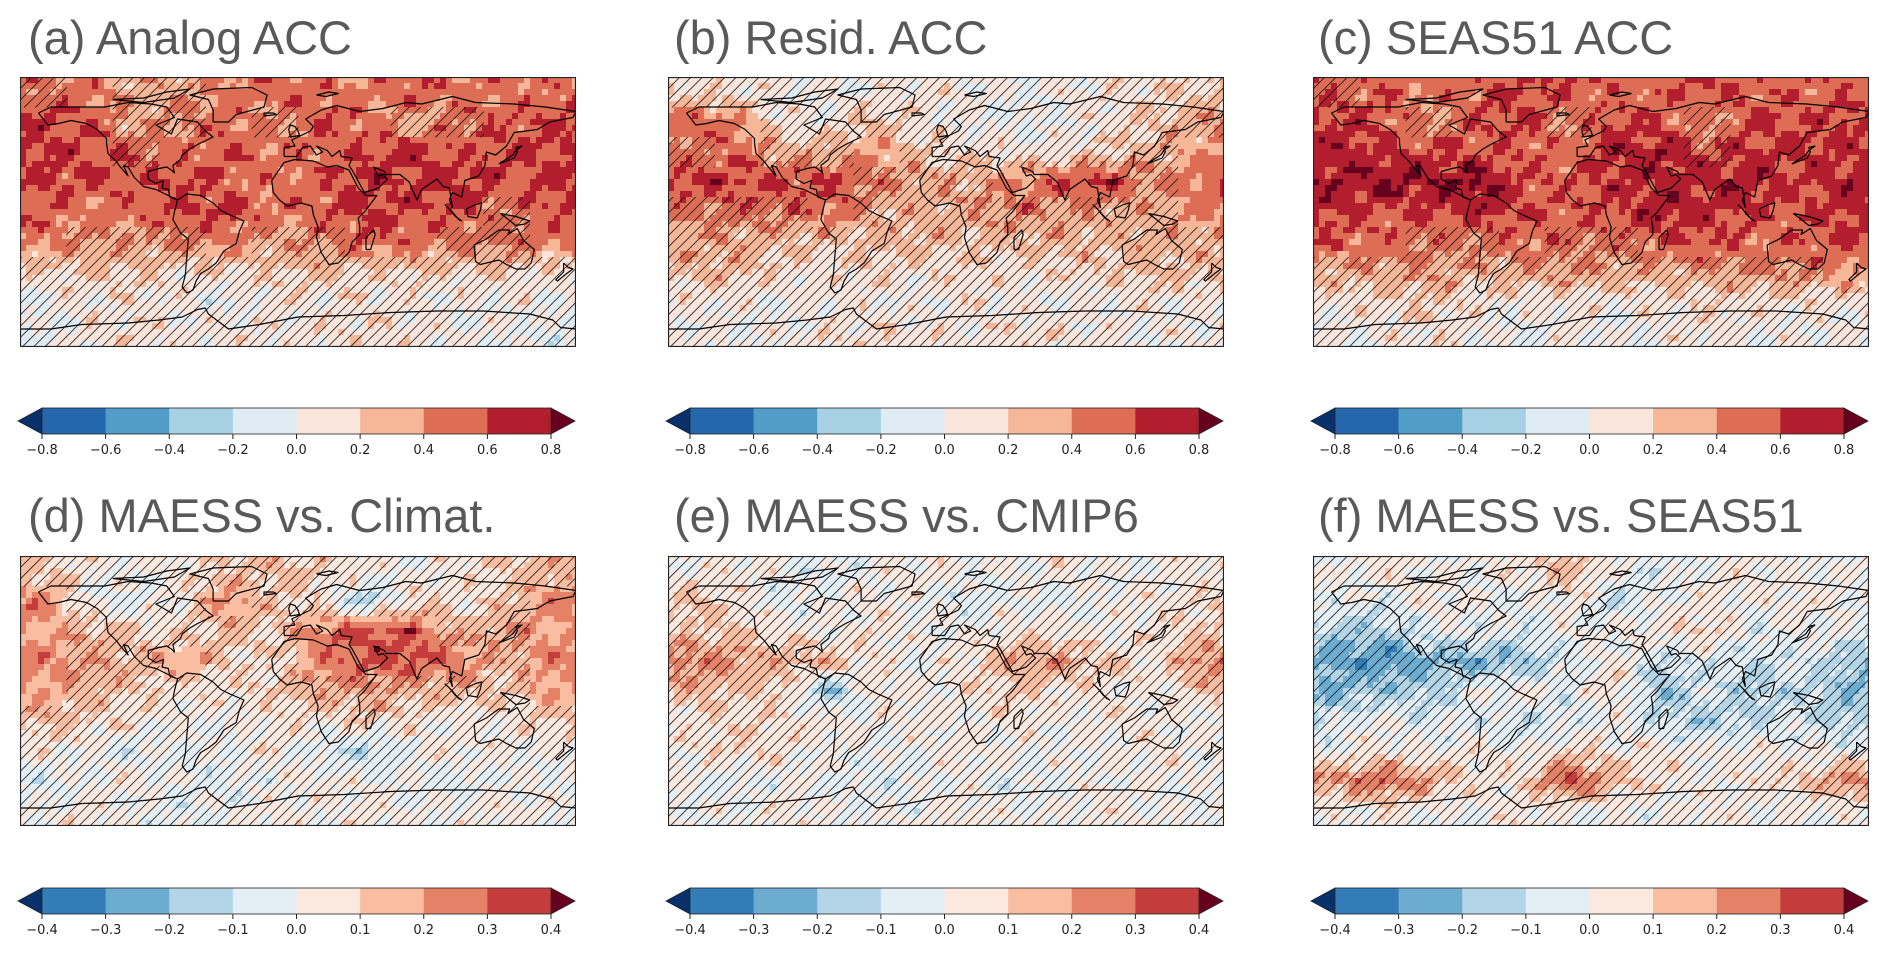 The width and height of the screenshot is (1888, 958). What do you see at coordinates (324, 212) in the screenshot?
I see `coastline` at bounding box center [324, 212].